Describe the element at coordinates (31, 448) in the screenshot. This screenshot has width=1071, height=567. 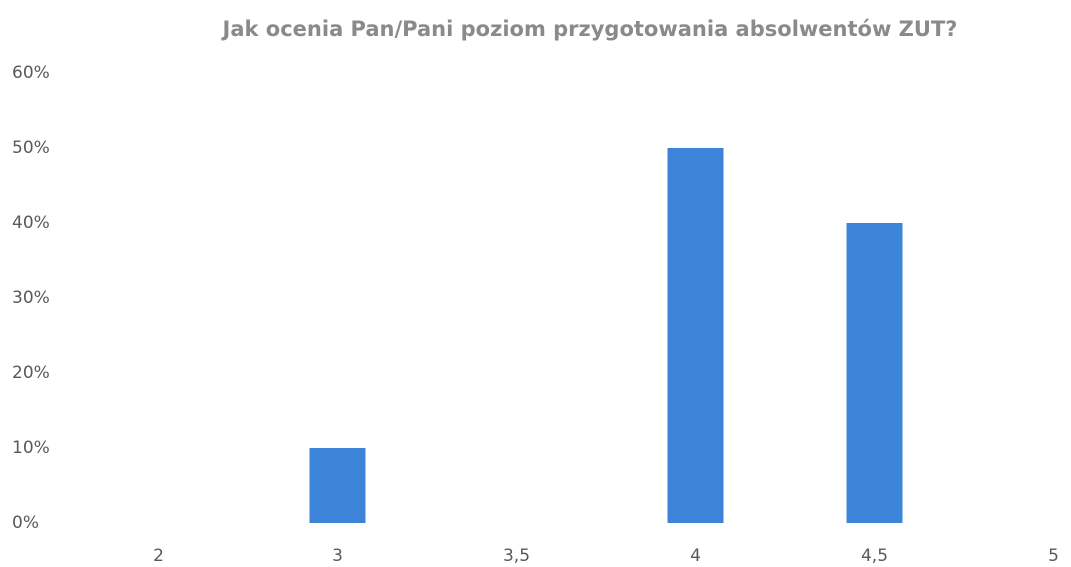
I see `y-tick-label: 10%` at that location.